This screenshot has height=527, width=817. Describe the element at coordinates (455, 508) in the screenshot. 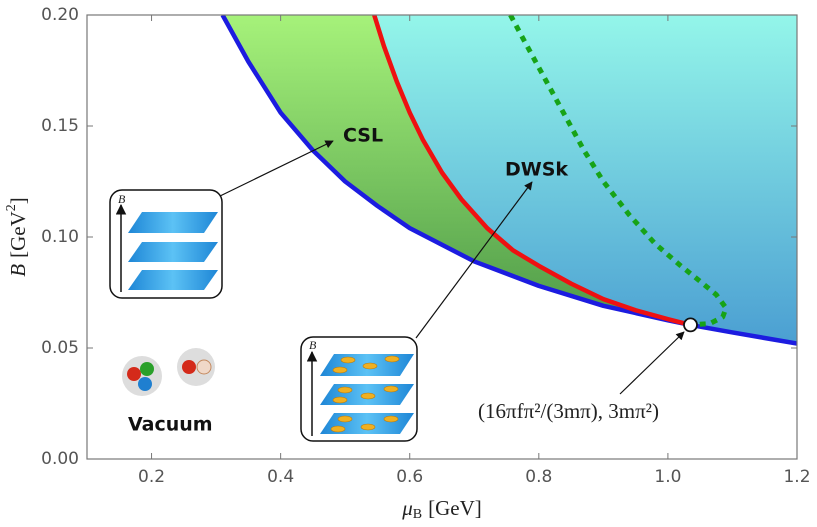

I see `x-axis-label: [GeV]` at that location.